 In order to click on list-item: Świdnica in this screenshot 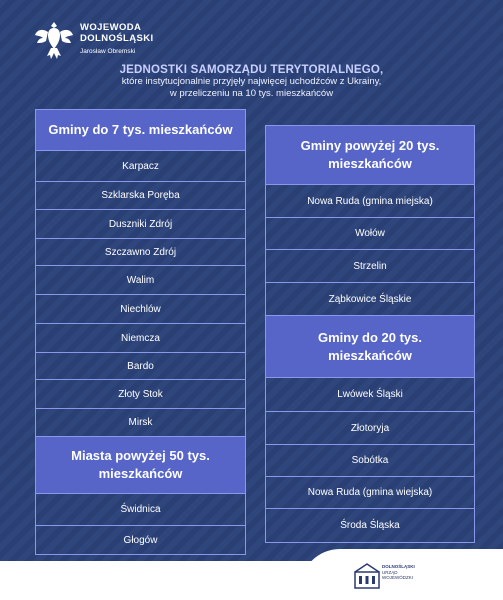, I will do `click(140, 509)`.